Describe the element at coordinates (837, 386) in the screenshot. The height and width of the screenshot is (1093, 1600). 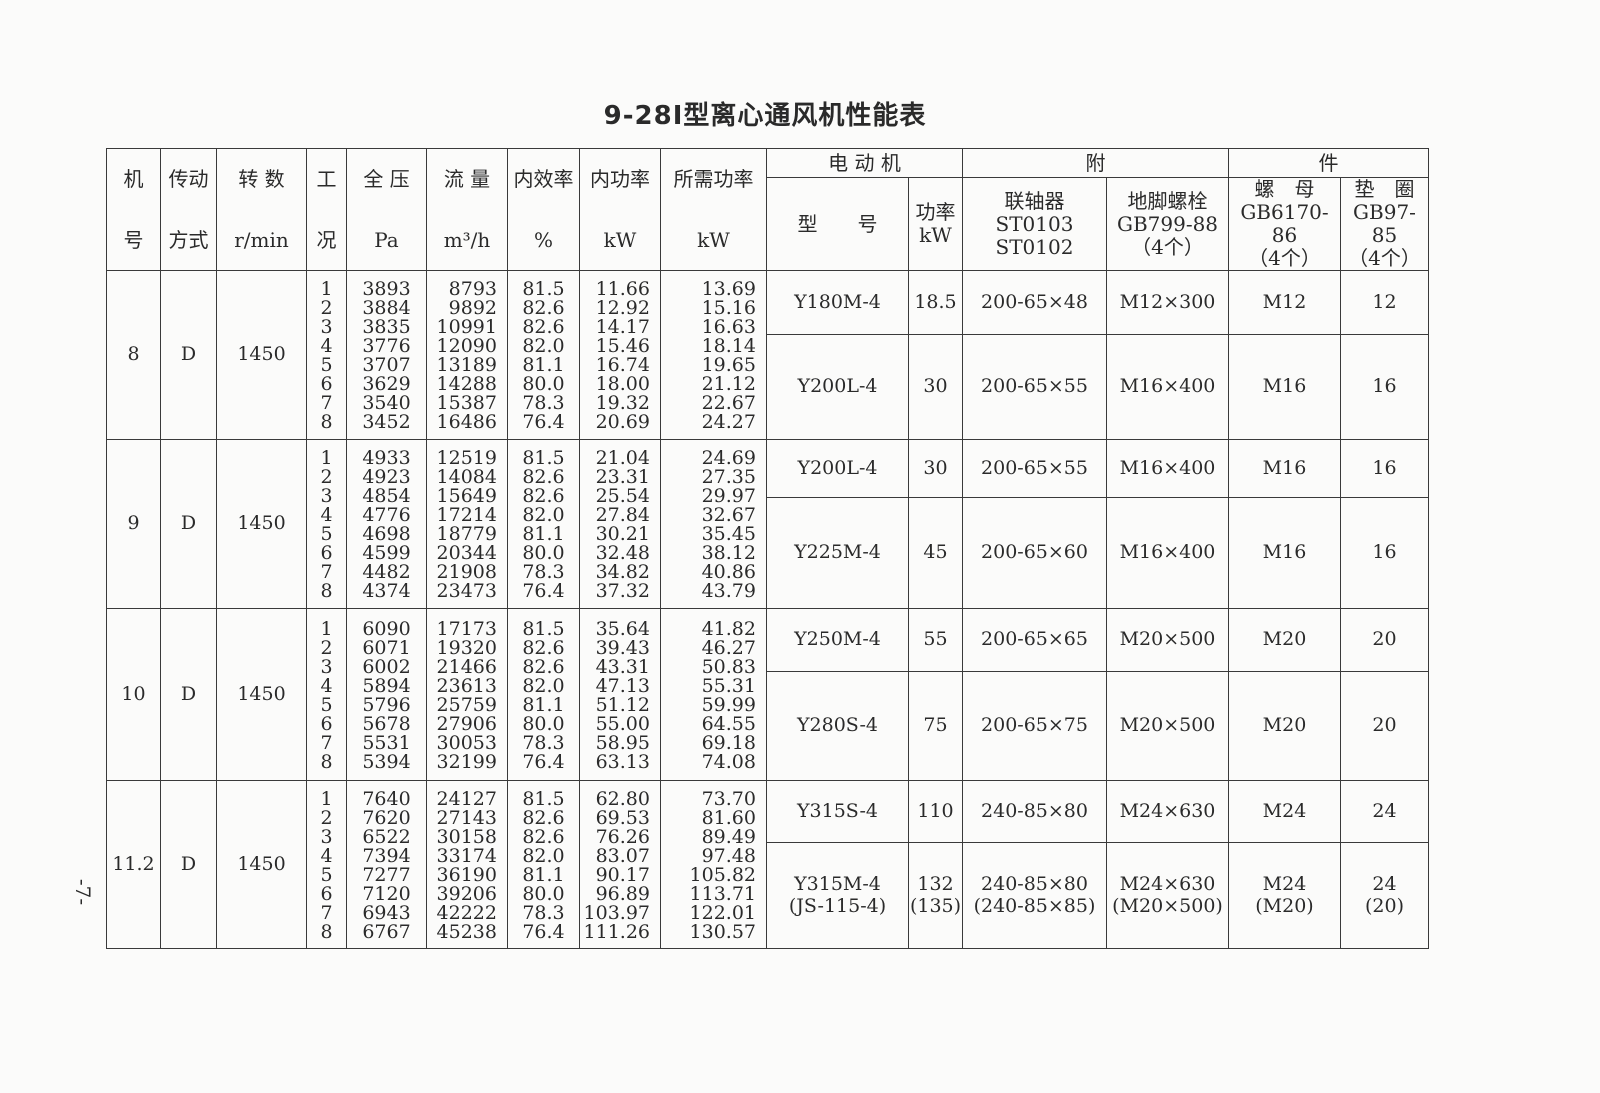
I see `motor-model-line: Y200L-4` at that location.